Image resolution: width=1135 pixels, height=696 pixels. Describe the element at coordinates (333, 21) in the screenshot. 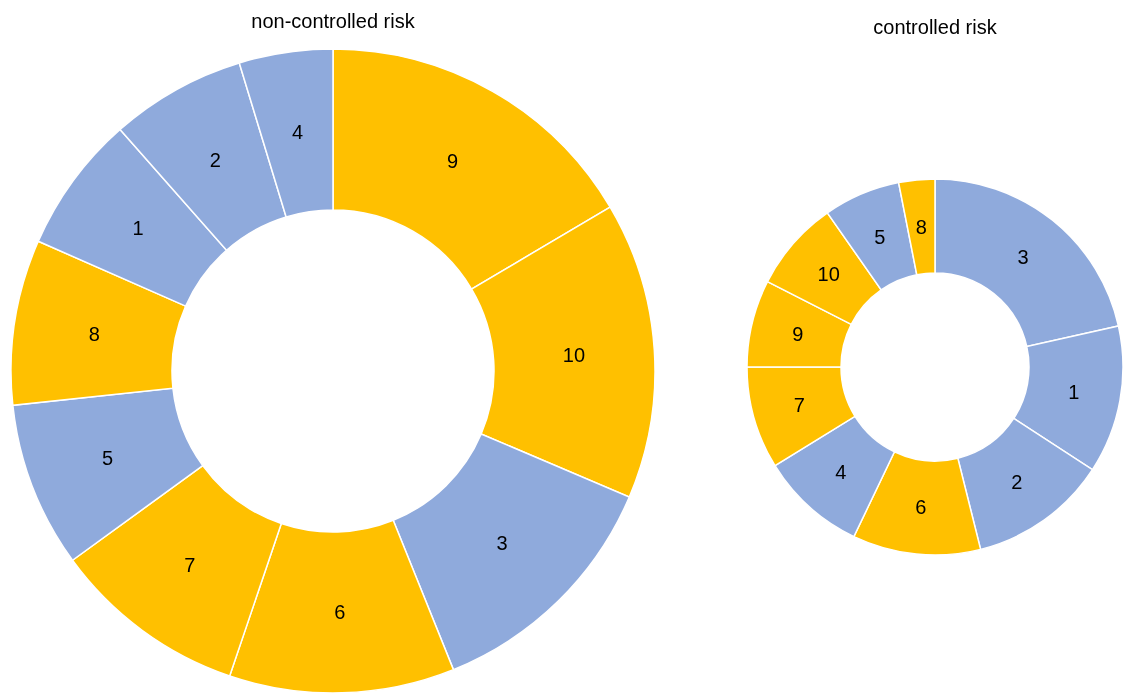

I see `chart-title: non-controlled risk` at that location.